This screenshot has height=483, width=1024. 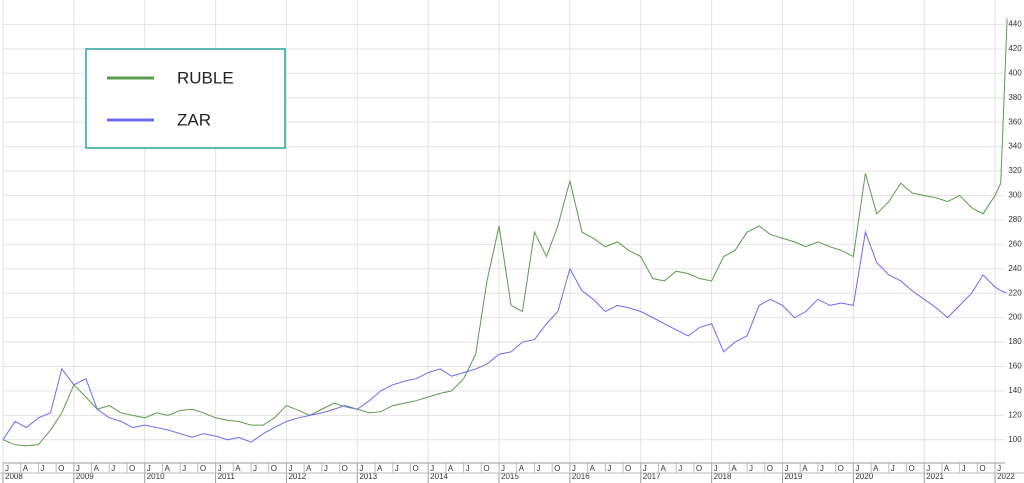 What do you see at coordinates (227, 476) in the screenshot?
I see `year-label: 2011` at bounding box center [227, 476].